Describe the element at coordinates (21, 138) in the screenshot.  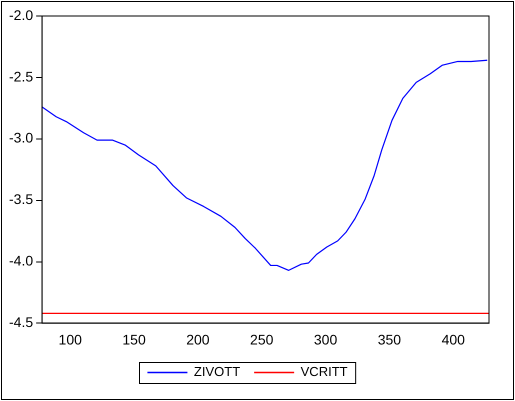
I see `y-tick-label: -3.0` at that location.